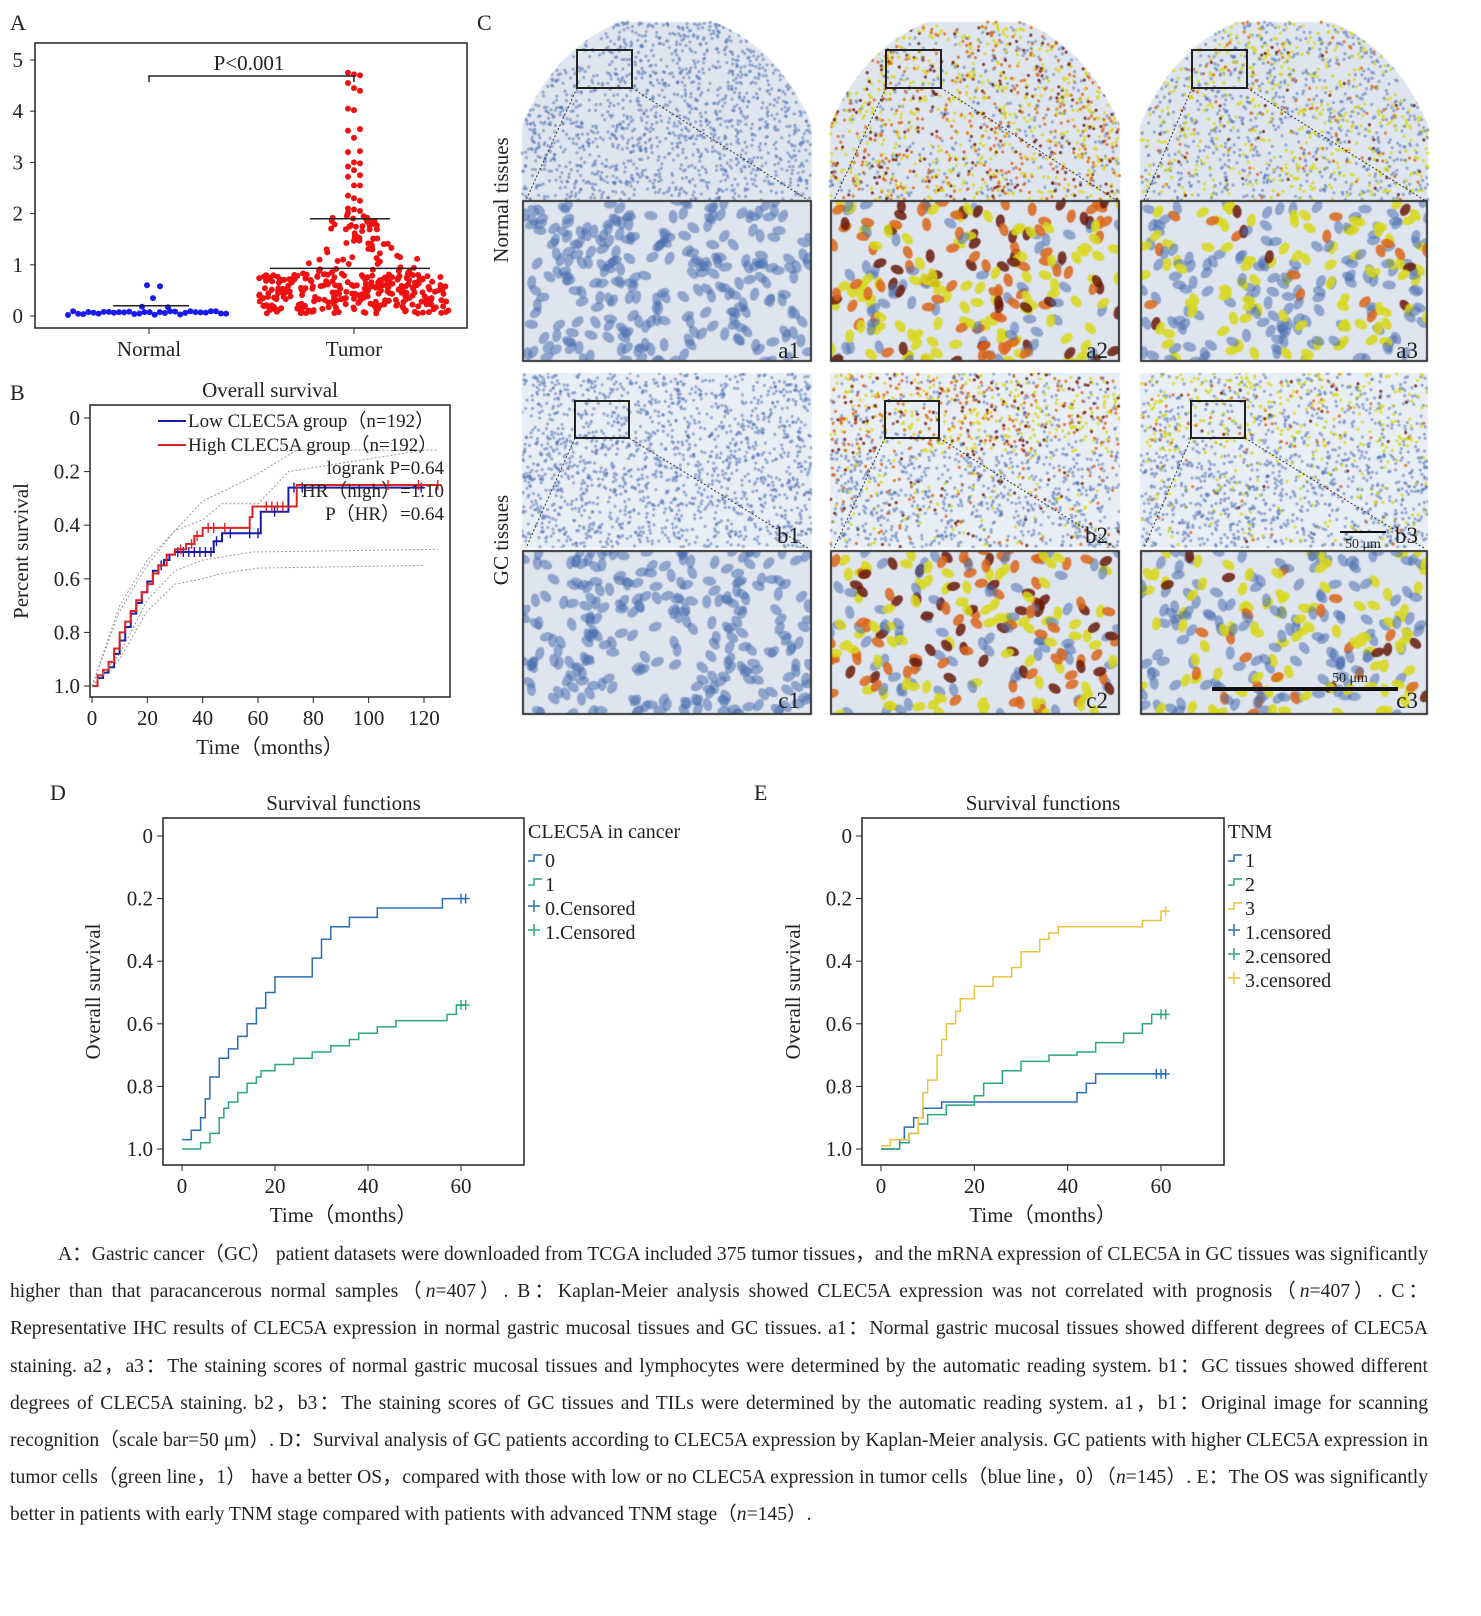  Describe the element at coordinates (264, 617) in the screenshot. I see `confidence-band` at that location.